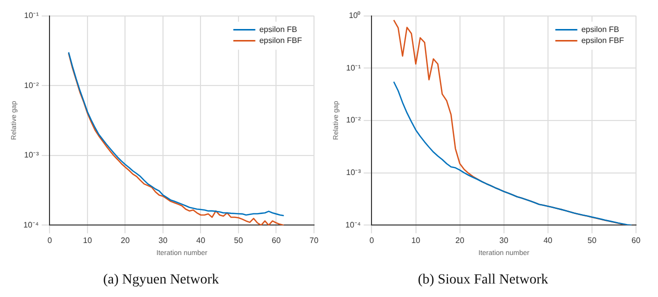 The image size is (658, 297). I want to click on y-tick-label: 10⁰, so click(354, 15).